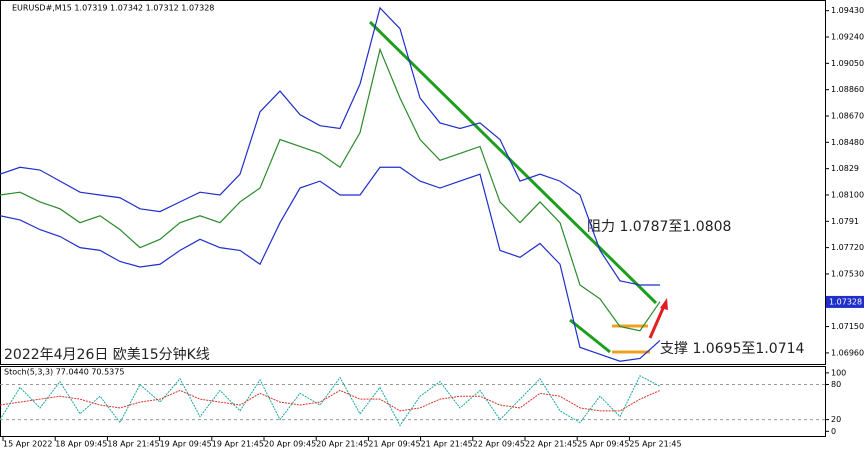  I want to click on annotation: 支撑 1.0695至1.0714, so click(732, 349).